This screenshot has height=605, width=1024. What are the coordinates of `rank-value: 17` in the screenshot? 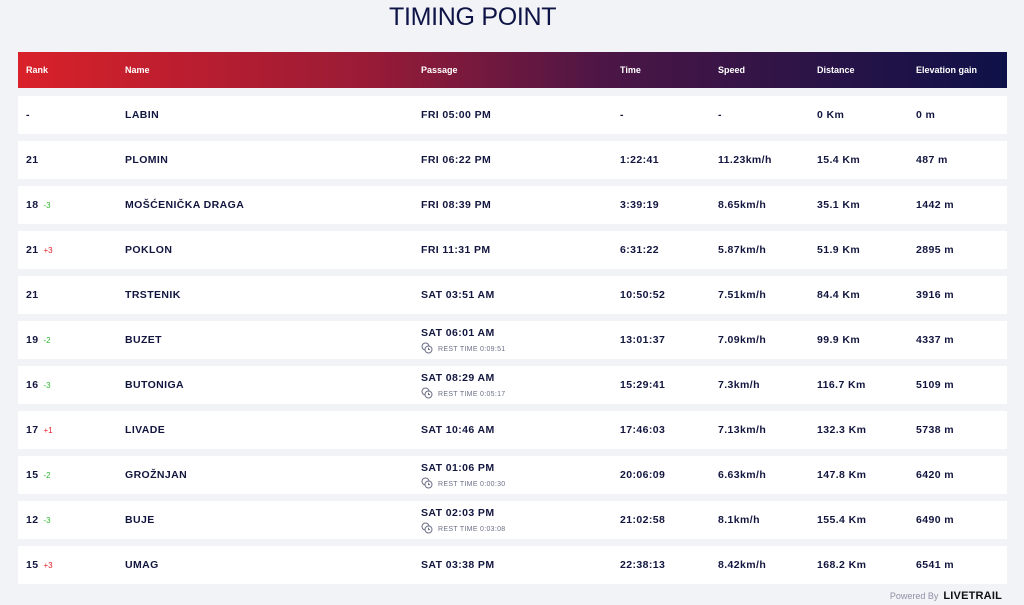 It's located at (32, 430).